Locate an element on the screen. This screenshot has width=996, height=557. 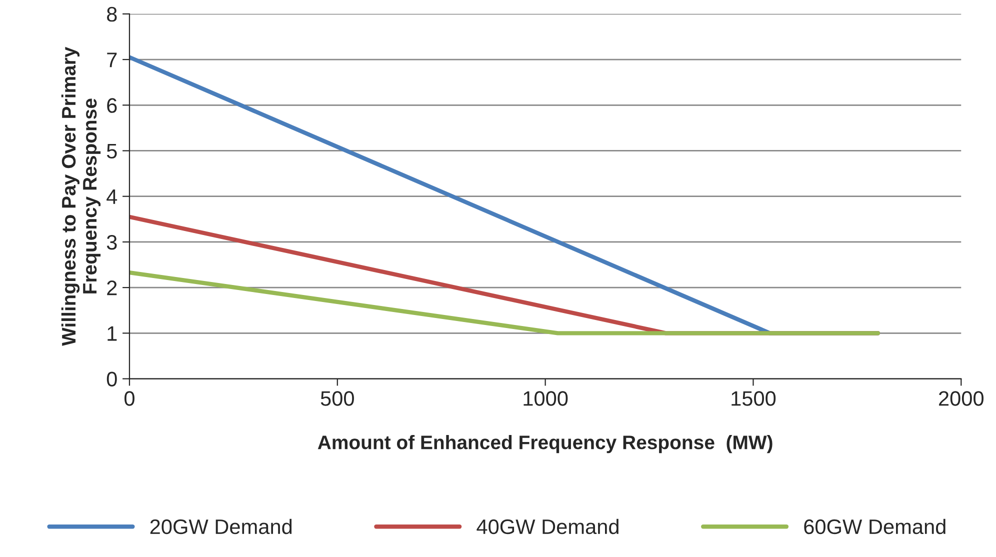
legend-label: 60GW Demand is located at coordinates (875, 526).